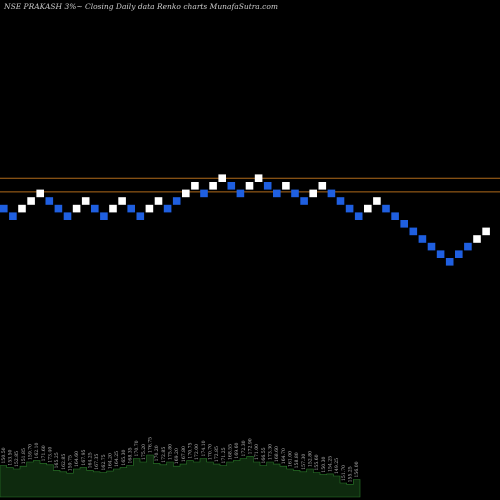 The width and height of the screenshot is (500, 500). Describe the element at coordinates (217, 454) in the screenshot. I see `volume-price-label: 172.85` at that location.